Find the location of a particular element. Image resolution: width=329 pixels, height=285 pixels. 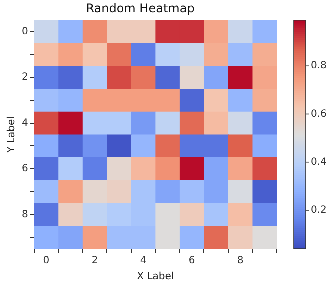

x-tick-label: 4 is located at coordinates (143, 261).